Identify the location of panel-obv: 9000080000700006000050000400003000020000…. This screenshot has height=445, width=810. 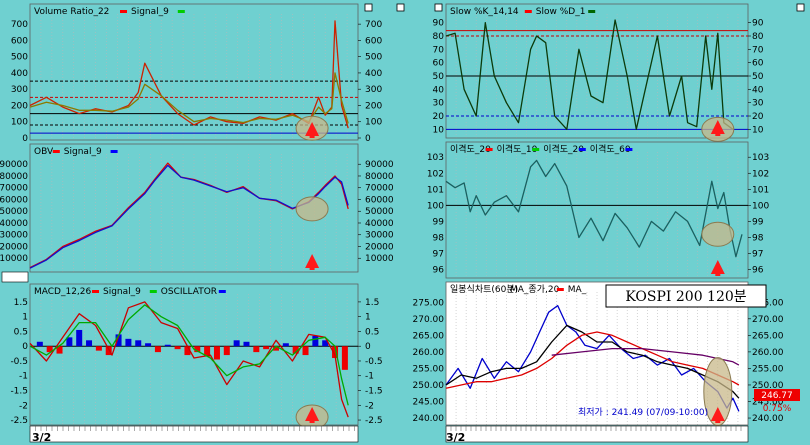
(197, 208).